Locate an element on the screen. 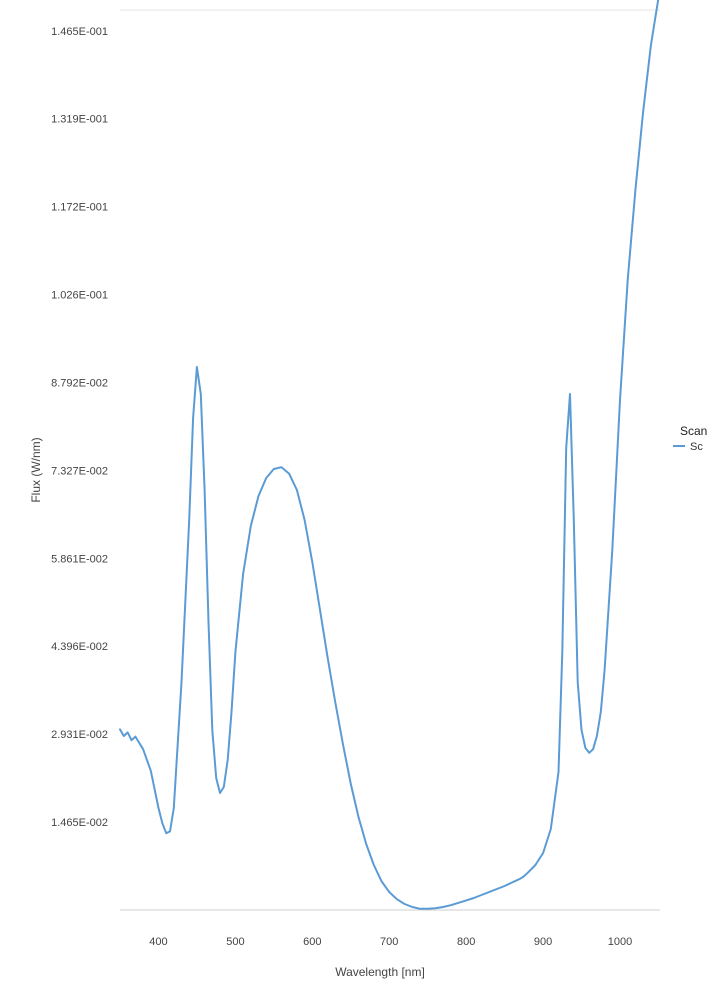  x-tick-label: 800 is located at coordinates (466, 942).